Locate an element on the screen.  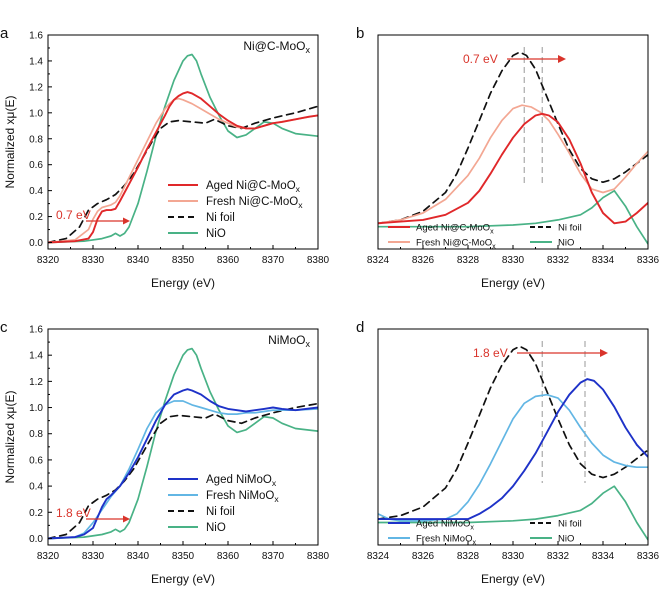
plot-area-c is located at coordinates (183, 443).